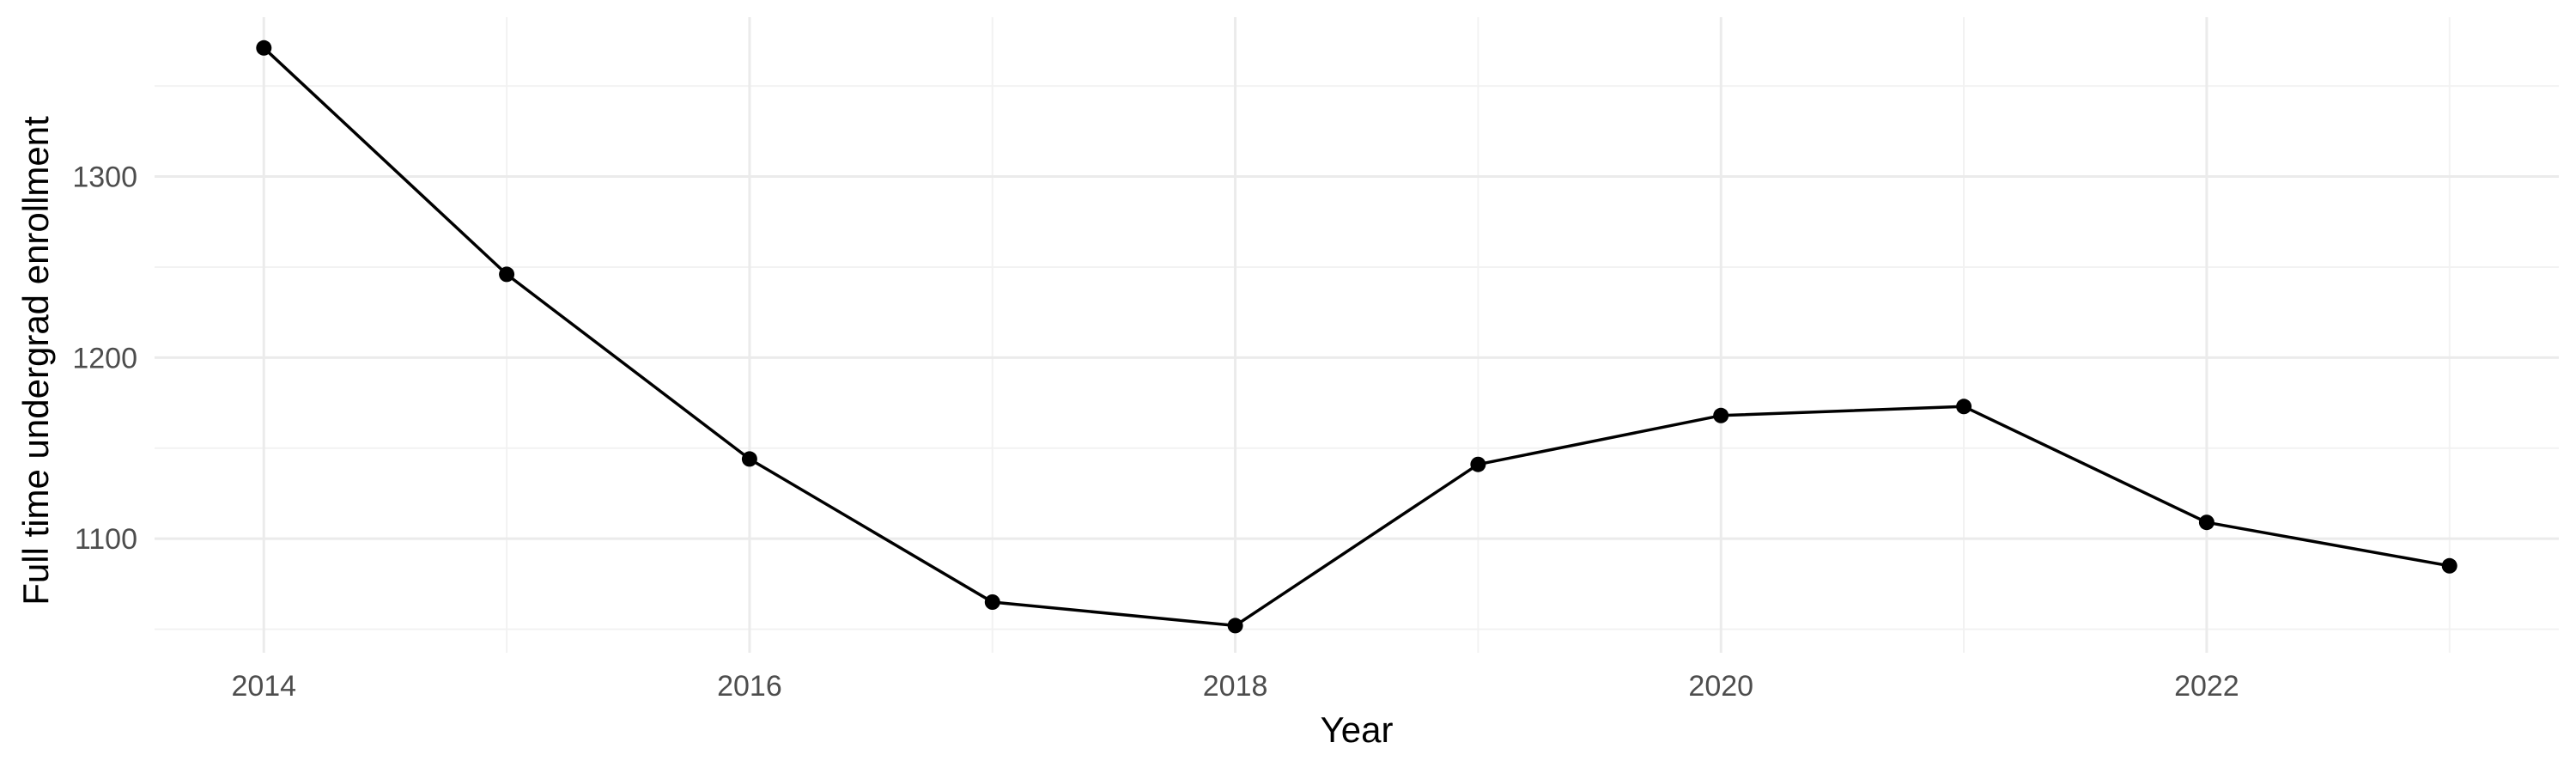 Image resolution: width=2576 pixels, height=773 pixels. I want to click on y-tick-label: 1200, so click(104, 358).